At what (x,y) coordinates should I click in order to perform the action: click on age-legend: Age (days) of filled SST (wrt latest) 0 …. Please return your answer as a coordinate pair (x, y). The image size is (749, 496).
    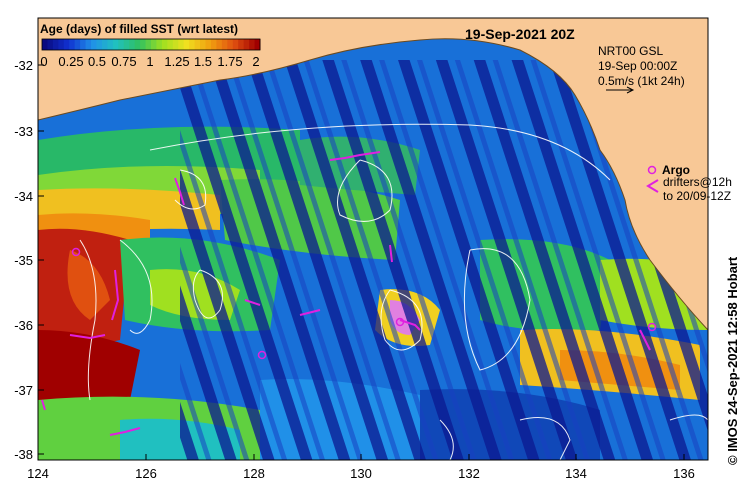
    Looking at the image, I should click on (150, 45).